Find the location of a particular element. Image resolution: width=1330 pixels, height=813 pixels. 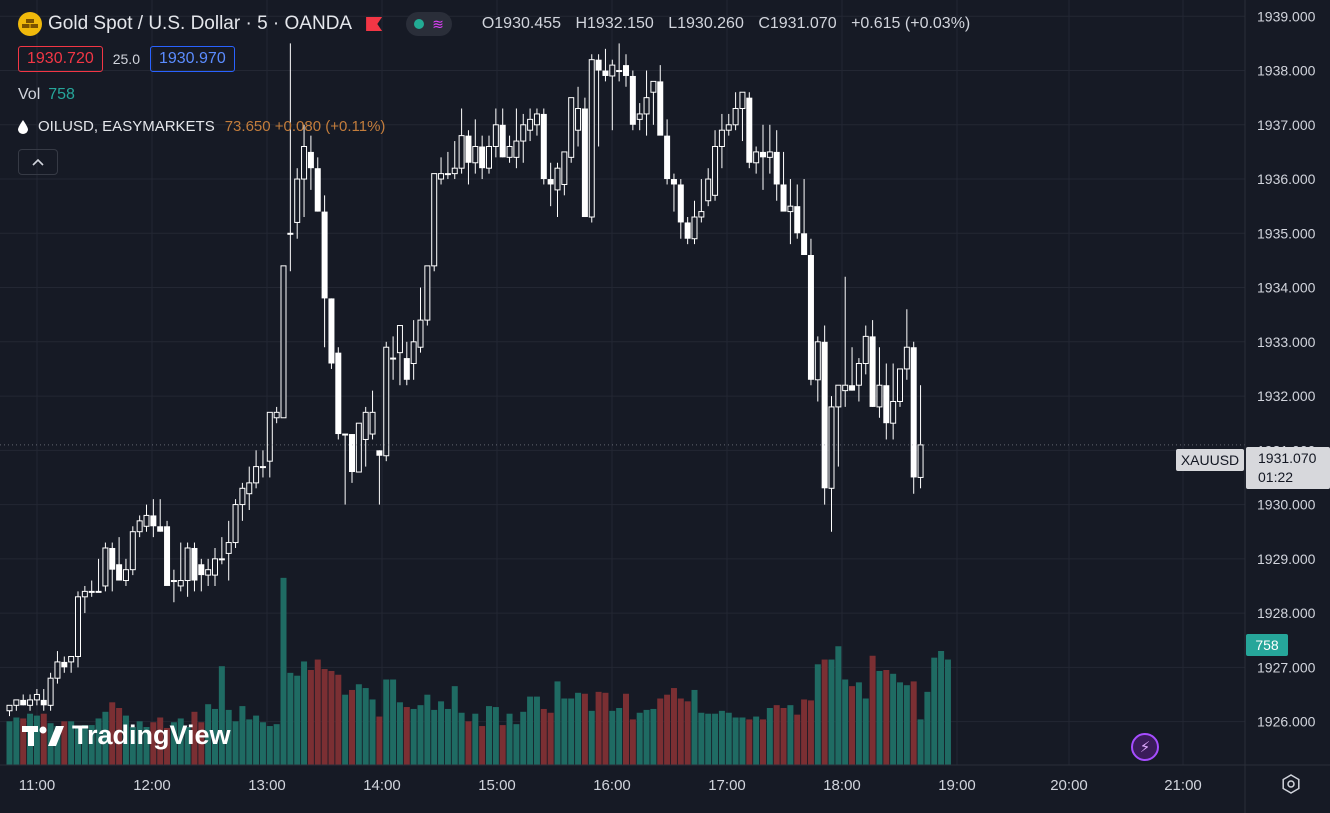

volume-legend: Vol 758 is located at coordinates (499, 95).